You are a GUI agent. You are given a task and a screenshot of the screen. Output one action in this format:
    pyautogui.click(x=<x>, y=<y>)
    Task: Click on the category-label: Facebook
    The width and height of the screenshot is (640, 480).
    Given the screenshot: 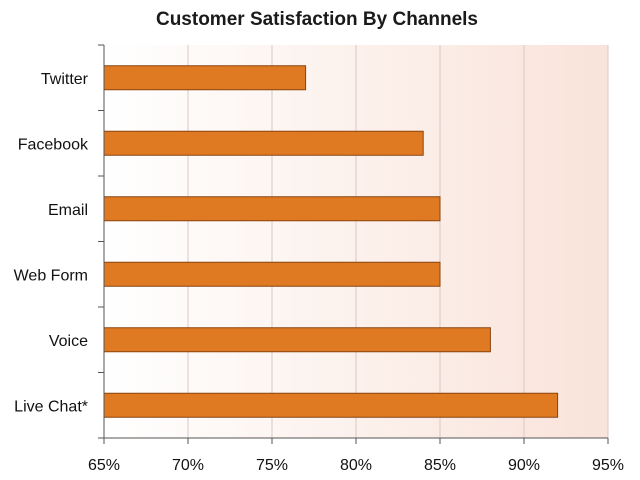 What is the action you would take?
    pyautogui.click(x=53, y=144)
    